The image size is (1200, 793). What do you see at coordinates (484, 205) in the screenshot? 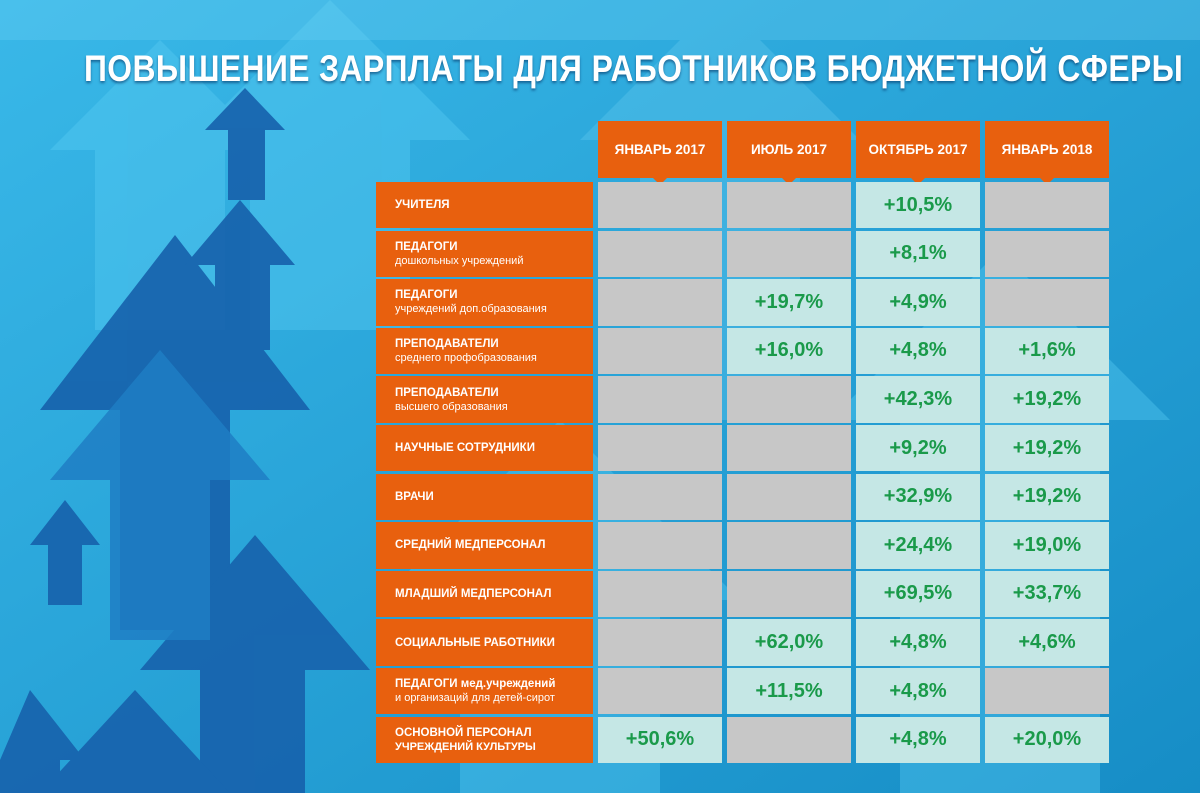
I see `row-label: УЧИТЕЛЯ` at bounding box center [484, 205].